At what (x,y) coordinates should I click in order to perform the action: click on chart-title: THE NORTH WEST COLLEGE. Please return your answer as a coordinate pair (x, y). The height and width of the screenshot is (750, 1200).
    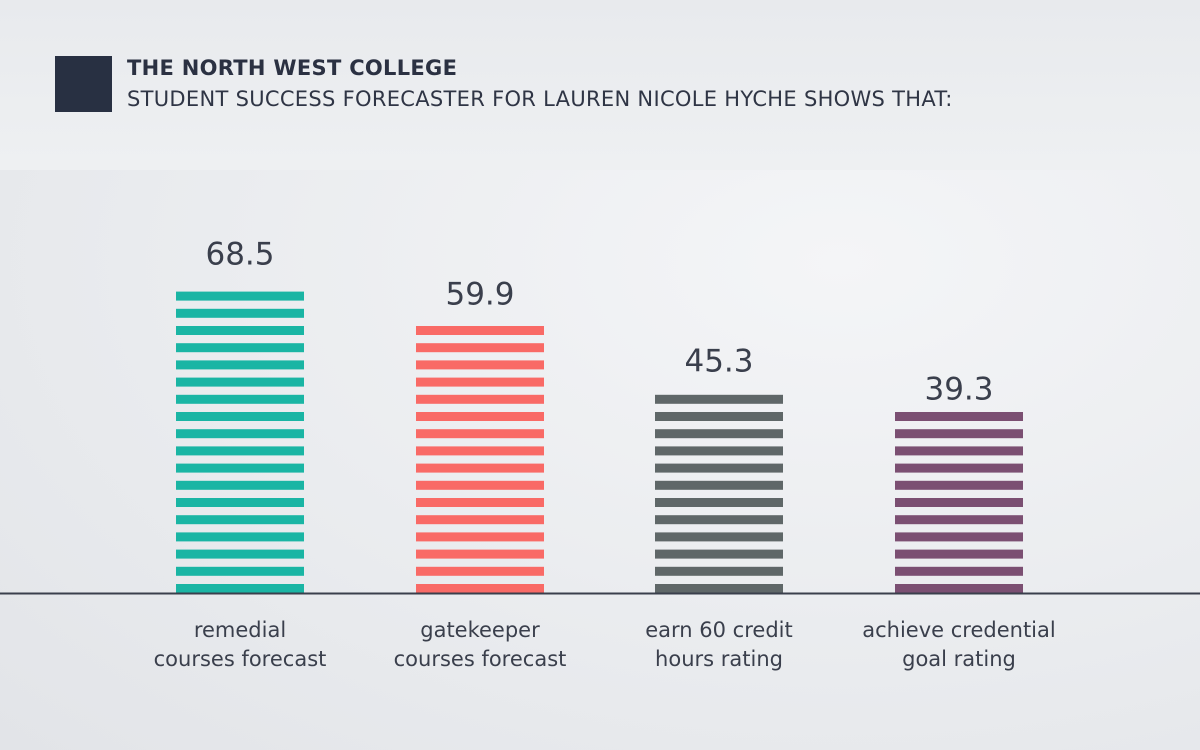
    Looking at the image, I should click on (292, 68).